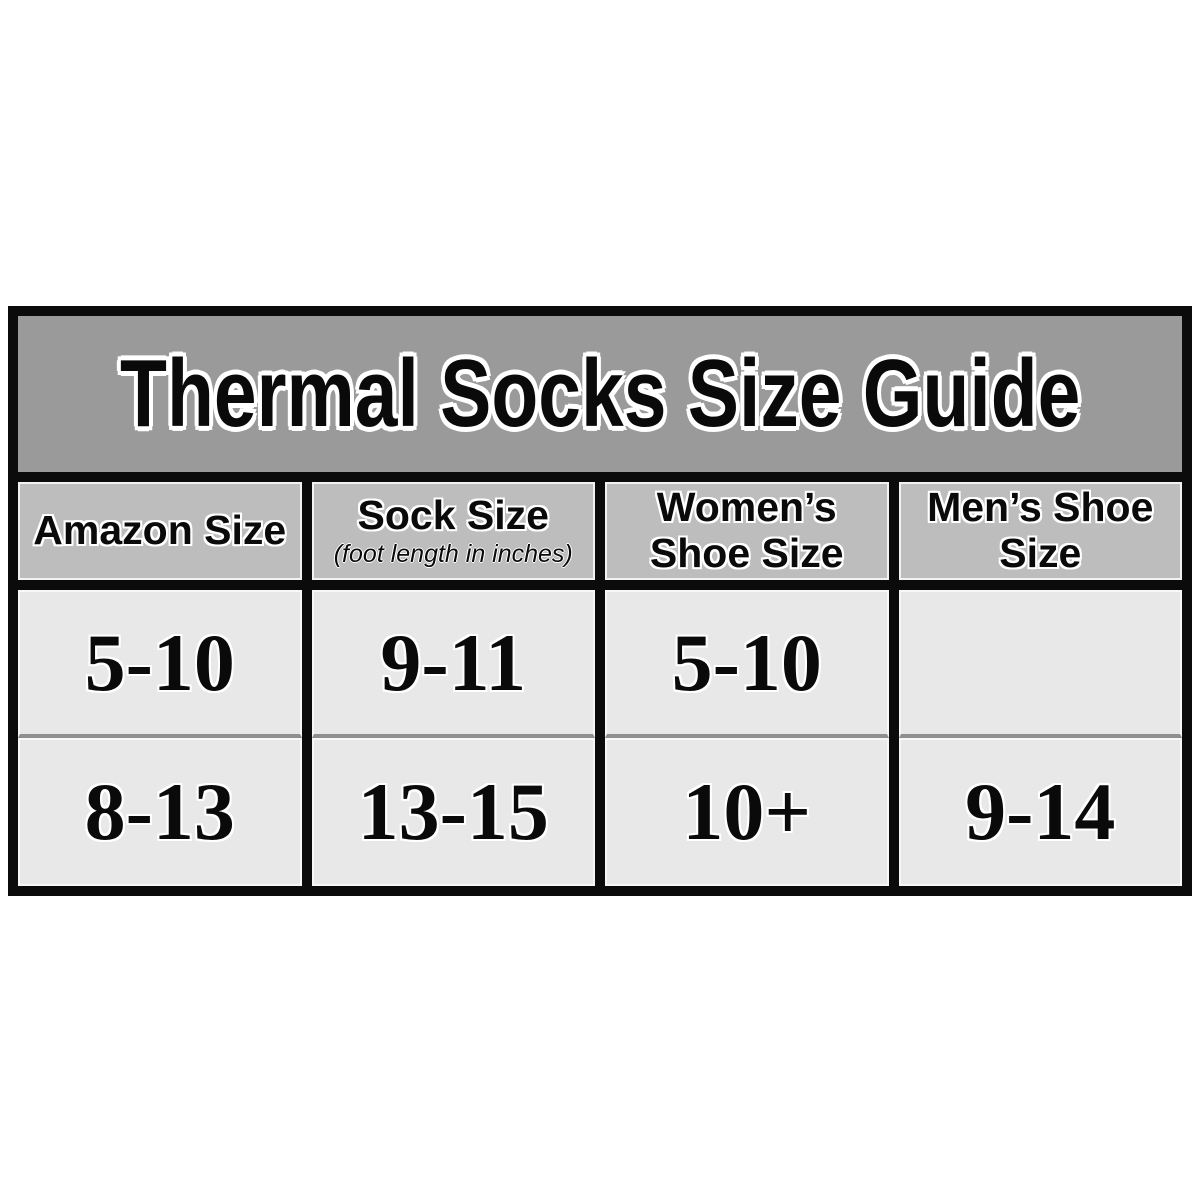 The width and height of the screenshot is (1200, 1200). I want to click on page-title: Thermal Socks Size Guide, so click(600, 393).